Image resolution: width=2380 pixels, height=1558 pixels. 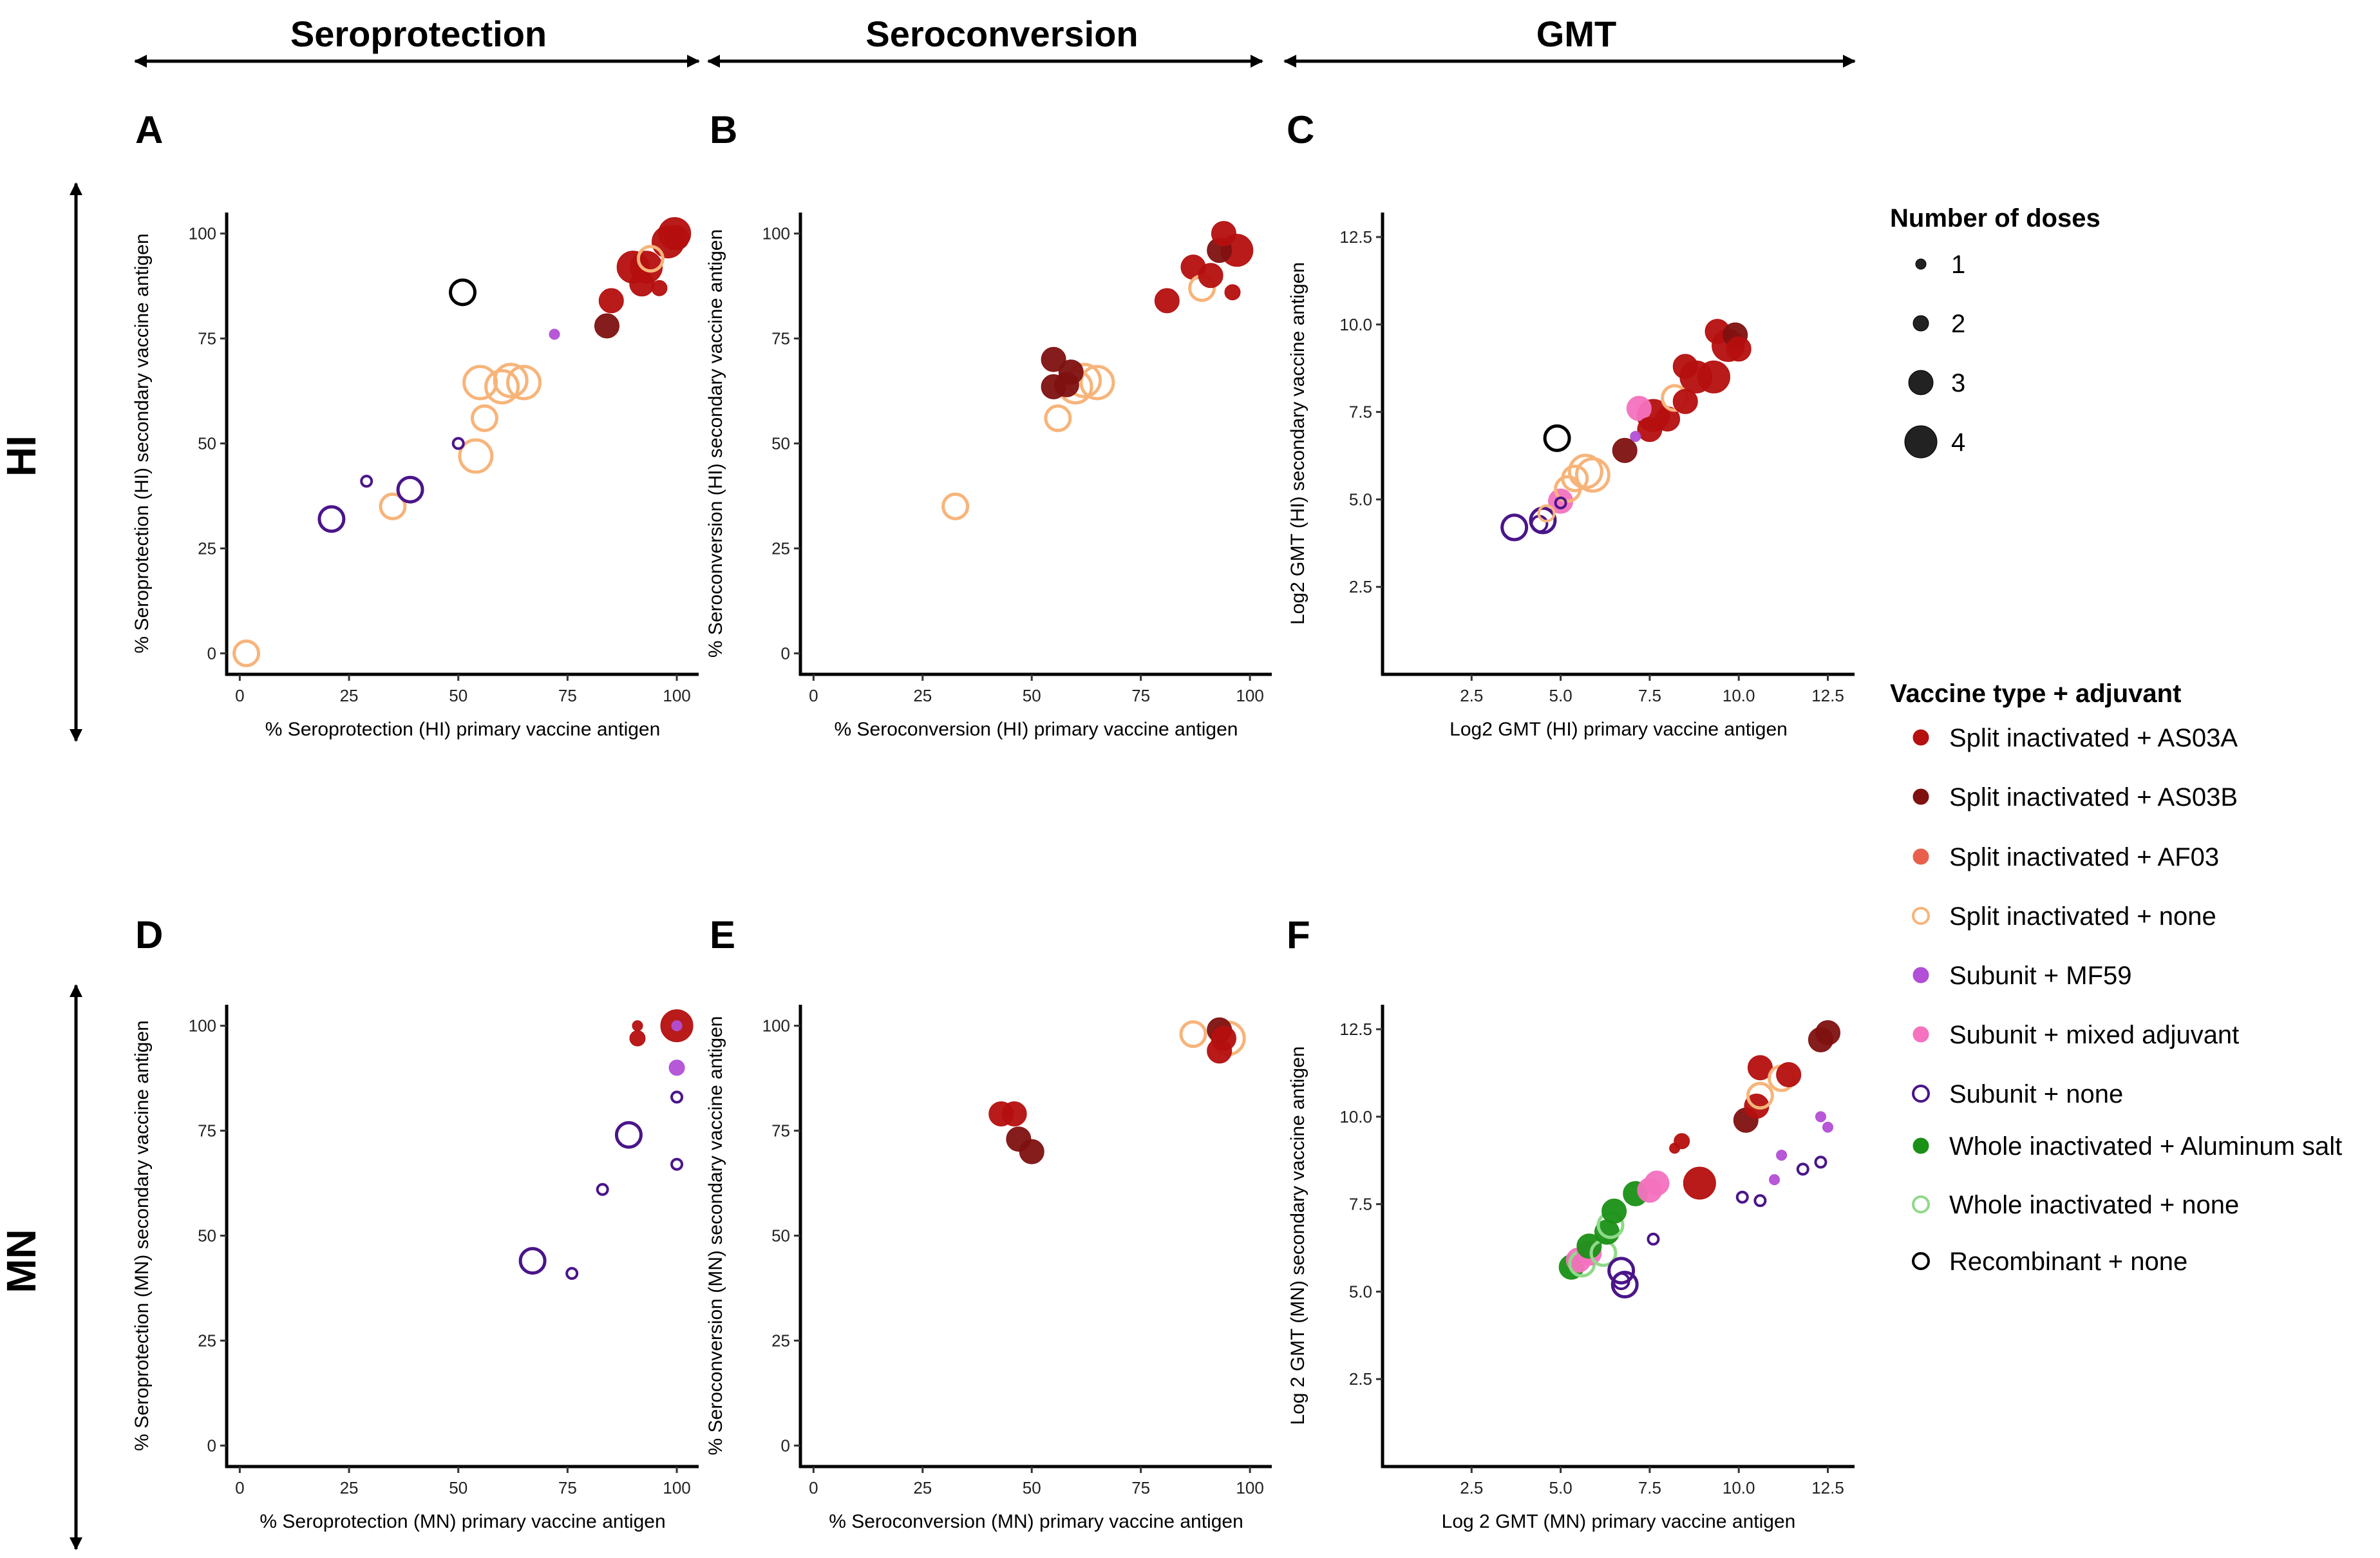 I want to click on data-point-wA, so click(x=1614, y=1211).